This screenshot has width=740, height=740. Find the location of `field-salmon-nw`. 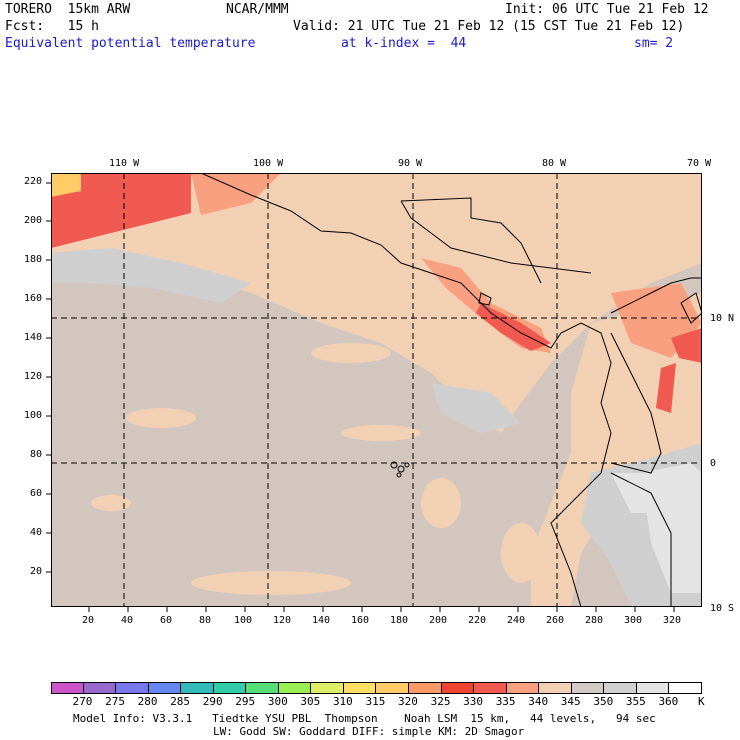

field-salmon-nw is located at coordinates (236, 194).